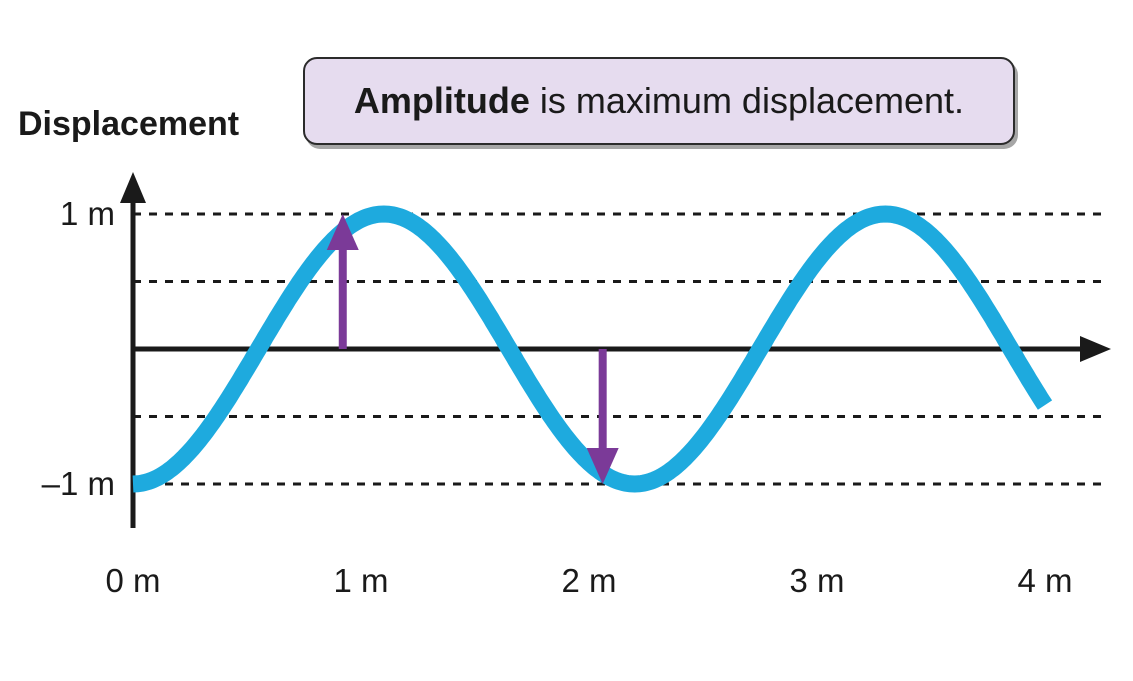  What do you see at coordinates (441, 100) in the screenshot?
I see `callout-bold-term: Amplitude` at bounding box center [441, 100].